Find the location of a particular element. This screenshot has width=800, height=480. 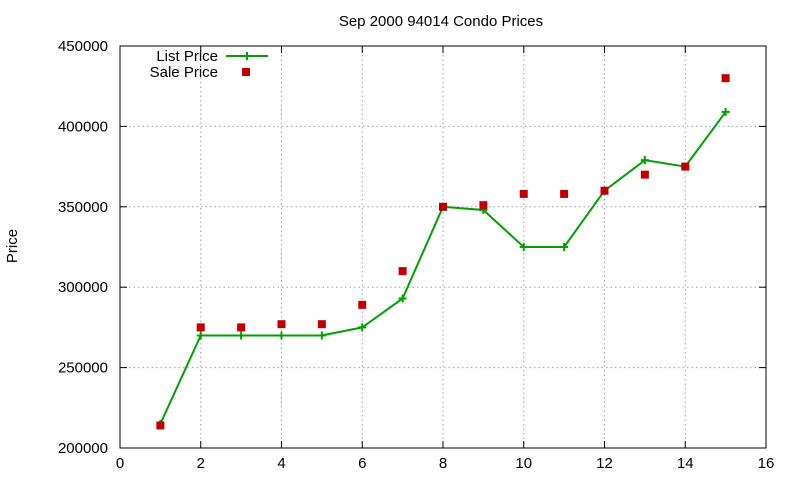

x-tick-label: 6 is located at coordinates (362, 463).